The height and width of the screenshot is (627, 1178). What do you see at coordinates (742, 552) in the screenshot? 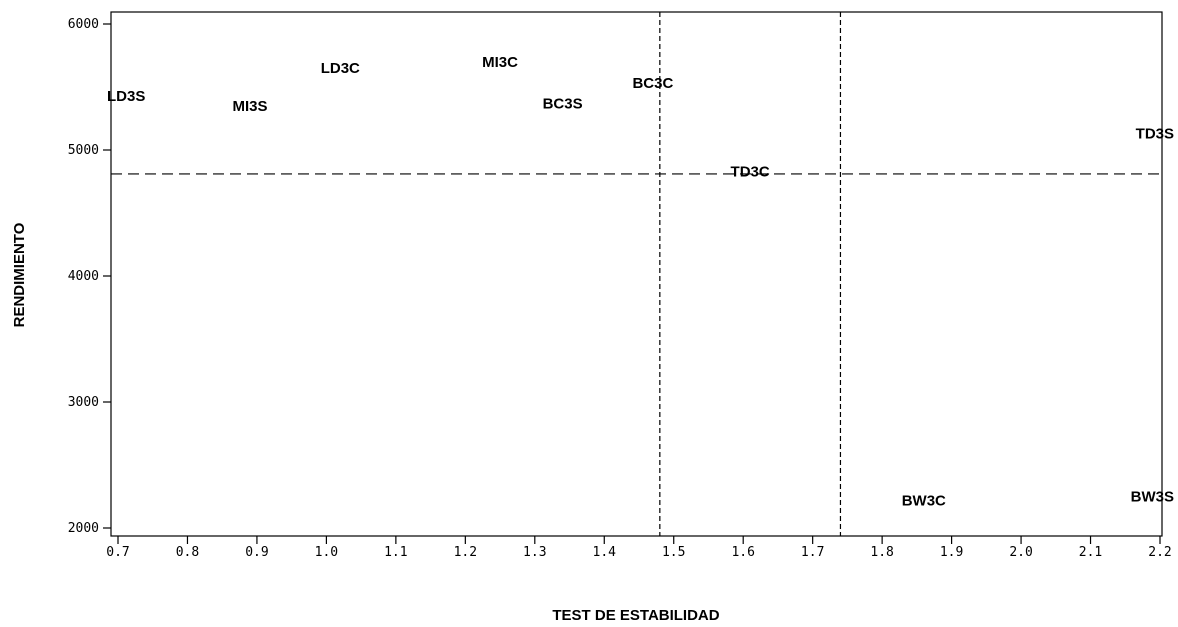
I see `x-tick-label: 1.6` at bounding box center [742, 552].